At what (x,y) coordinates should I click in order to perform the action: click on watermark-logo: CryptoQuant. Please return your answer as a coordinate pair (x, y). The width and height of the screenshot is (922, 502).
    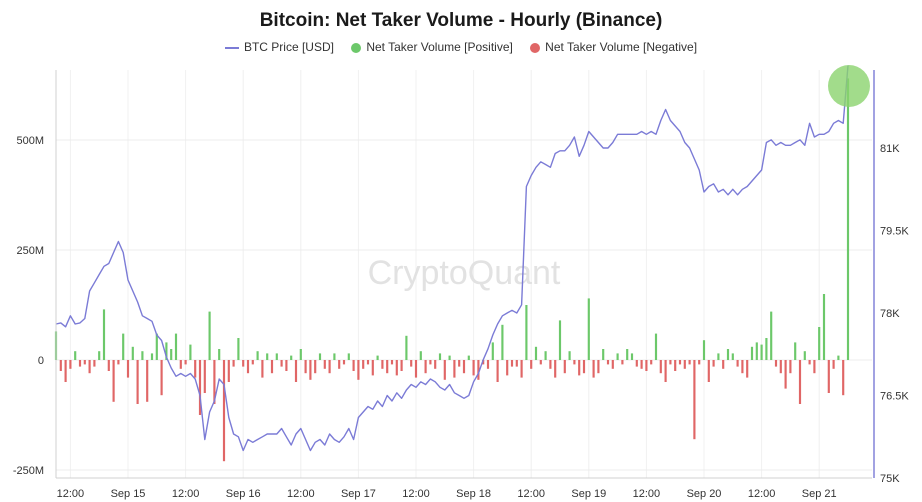
    Looking at the image, I should click on (464, 273).